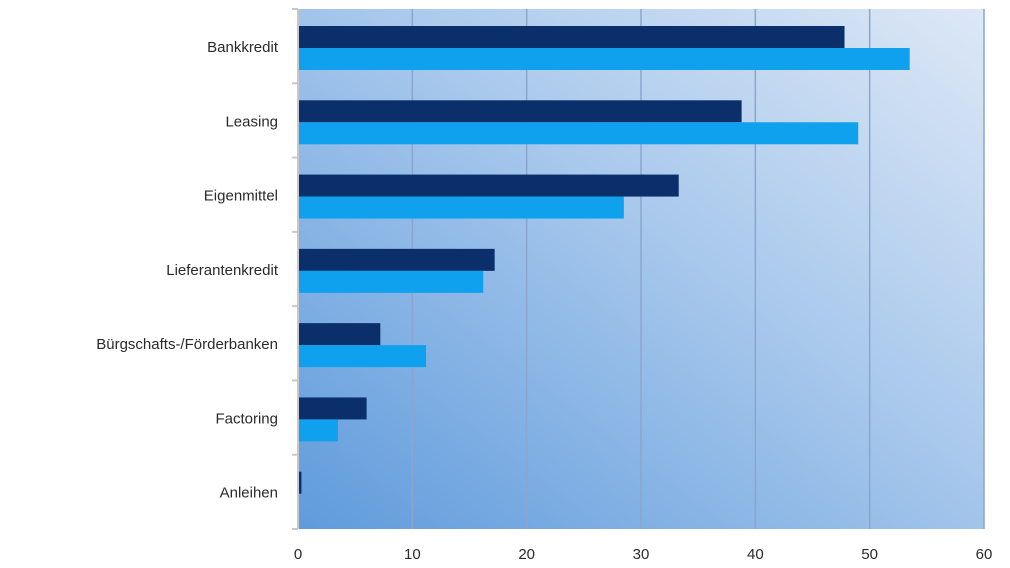 Image resolution: width=1010 pixels, height=568 pixels. Describe the element at coordinates (222, 270) in the screenshot. I see `category-label: Lieferantenkredit` at that location.